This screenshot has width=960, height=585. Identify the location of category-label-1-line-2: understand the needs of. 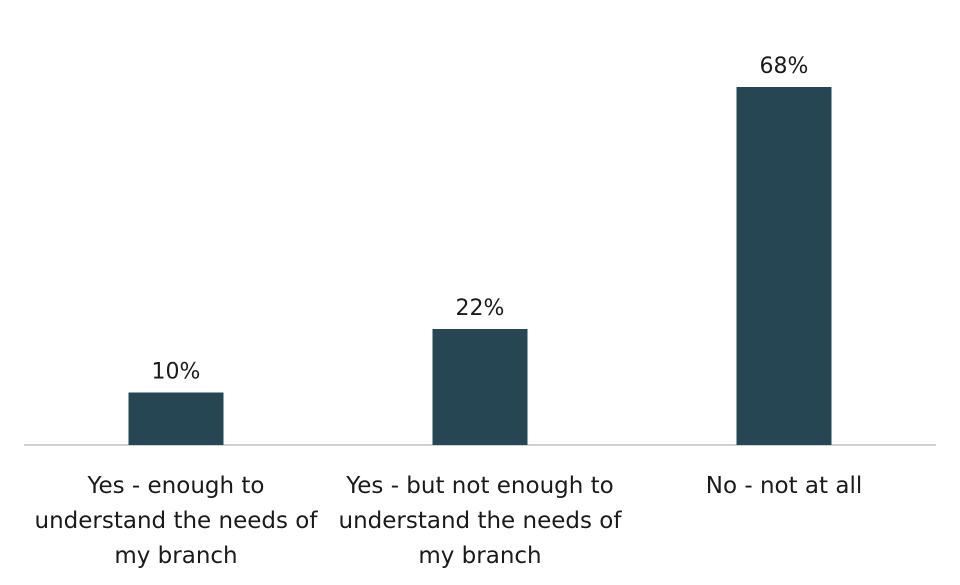
(177, 521).